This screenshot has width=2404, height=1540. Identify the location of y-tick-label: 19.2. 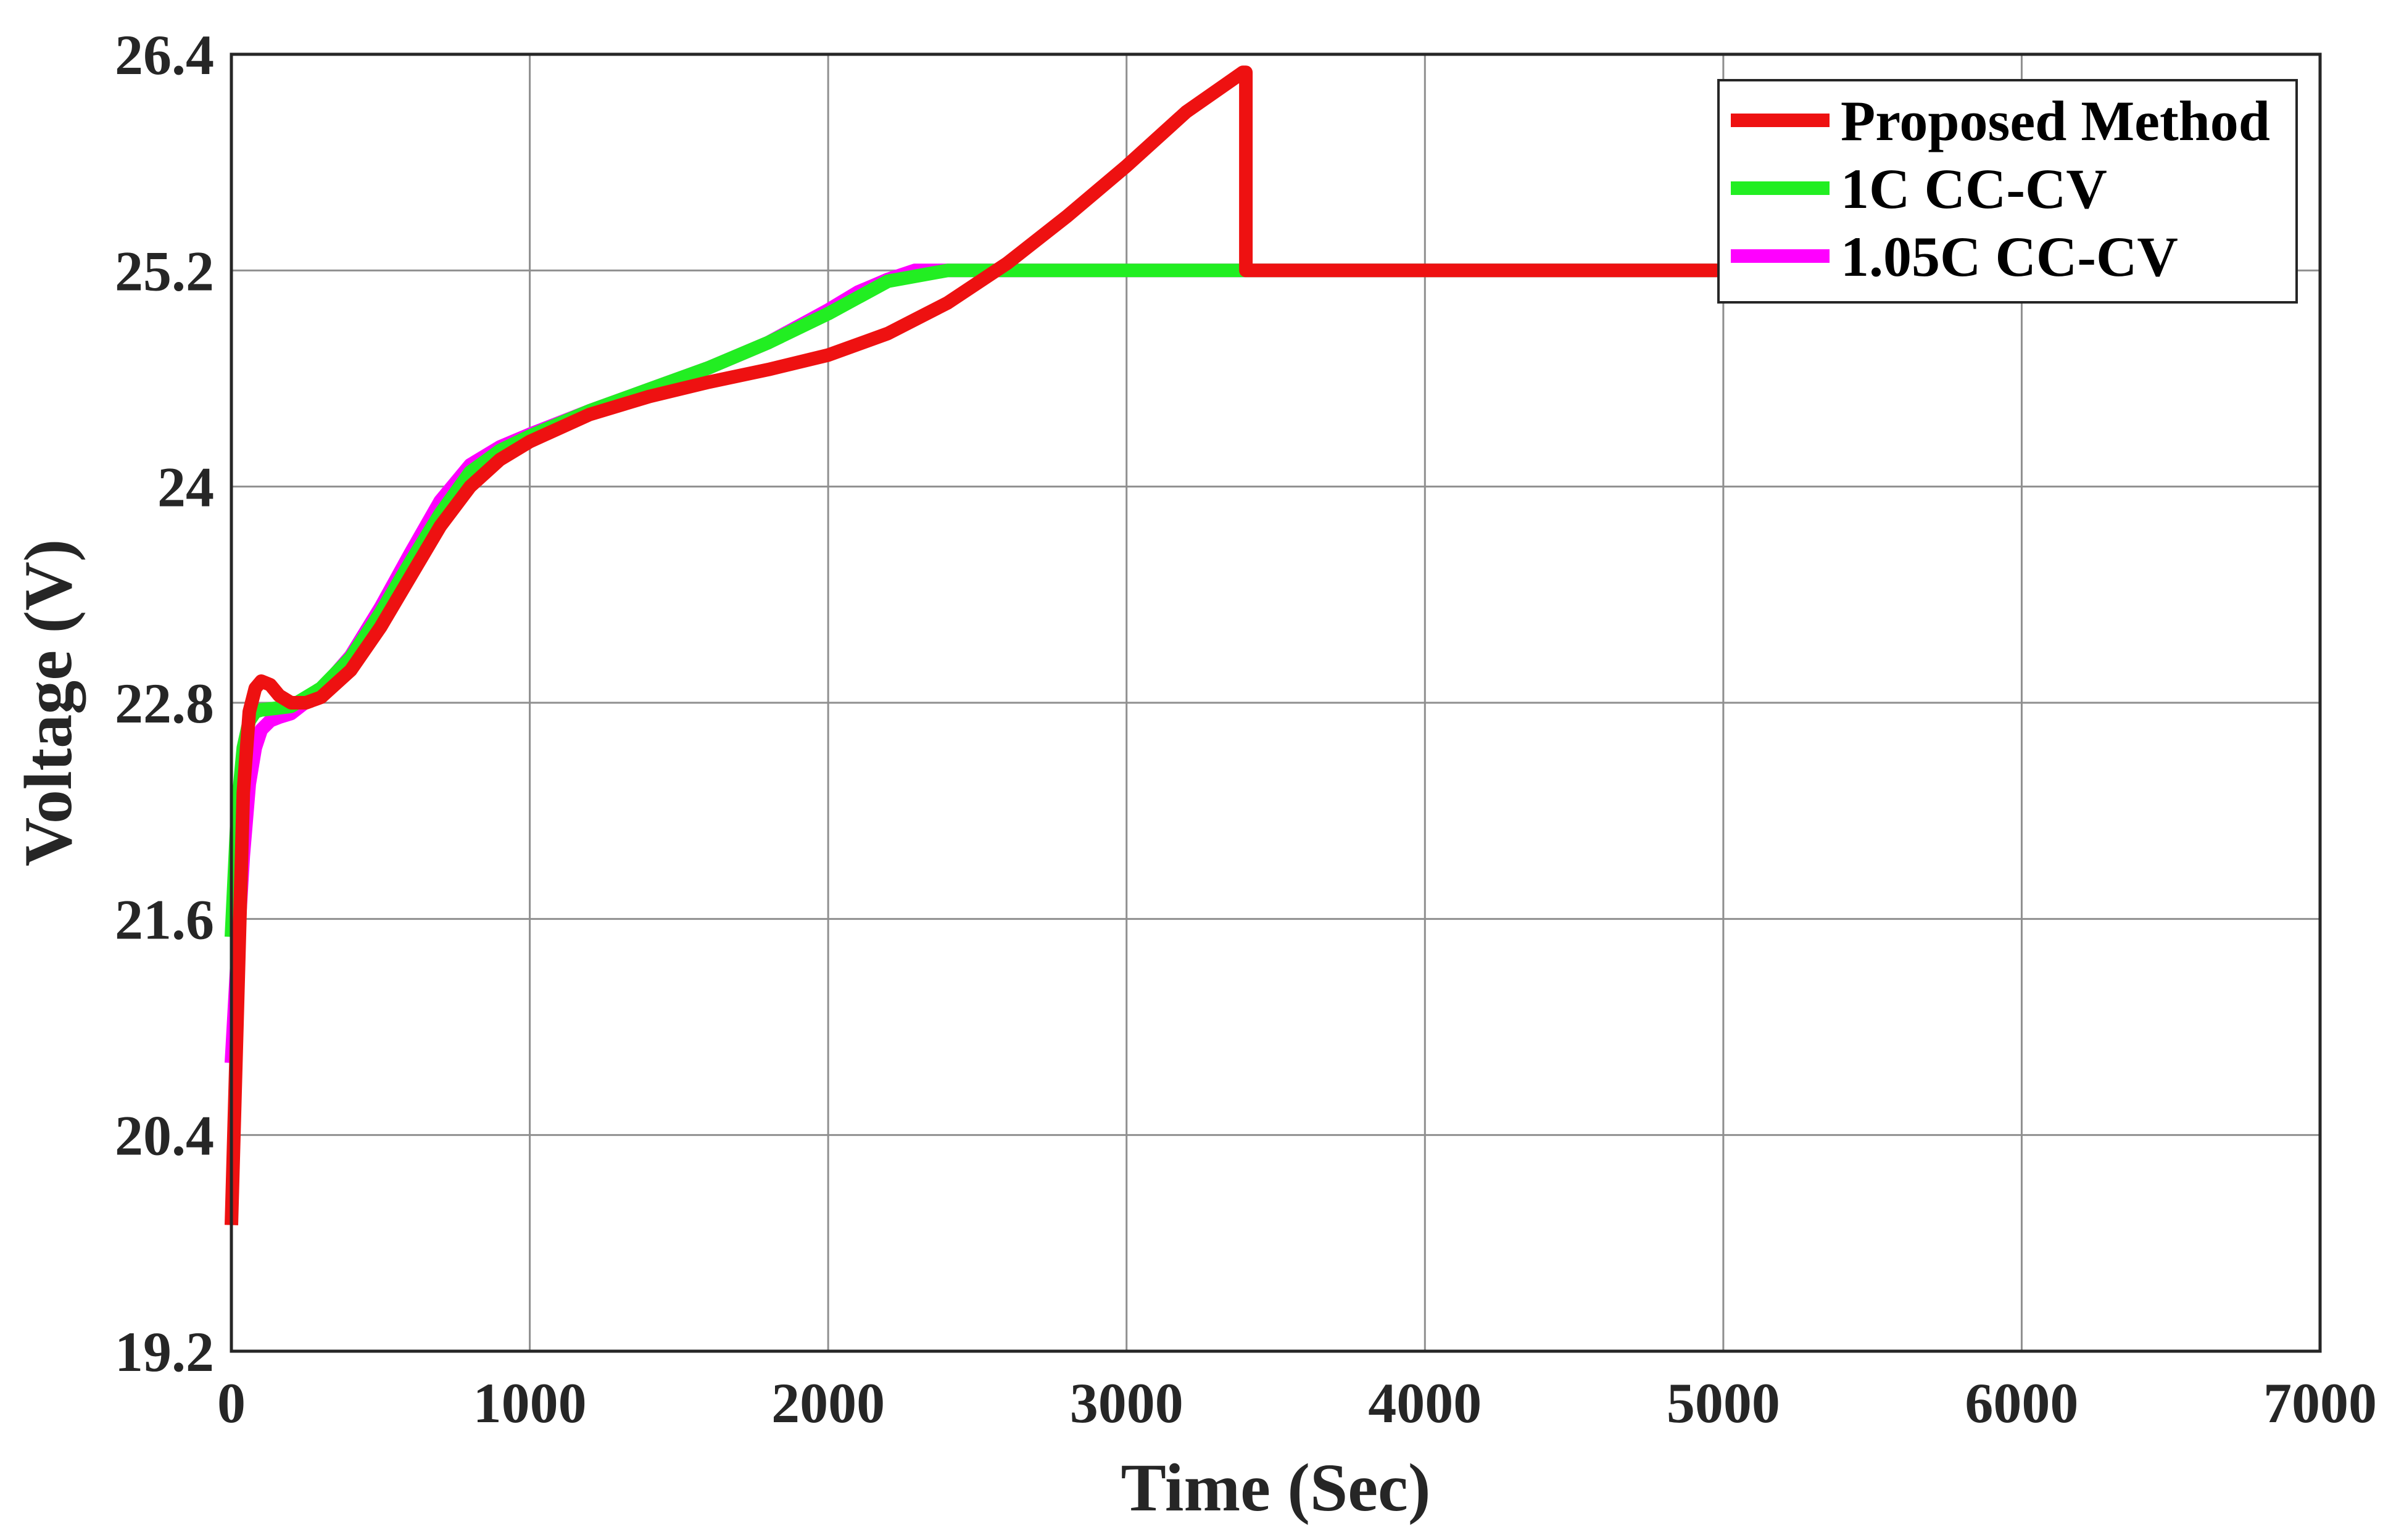
(164, 1351).